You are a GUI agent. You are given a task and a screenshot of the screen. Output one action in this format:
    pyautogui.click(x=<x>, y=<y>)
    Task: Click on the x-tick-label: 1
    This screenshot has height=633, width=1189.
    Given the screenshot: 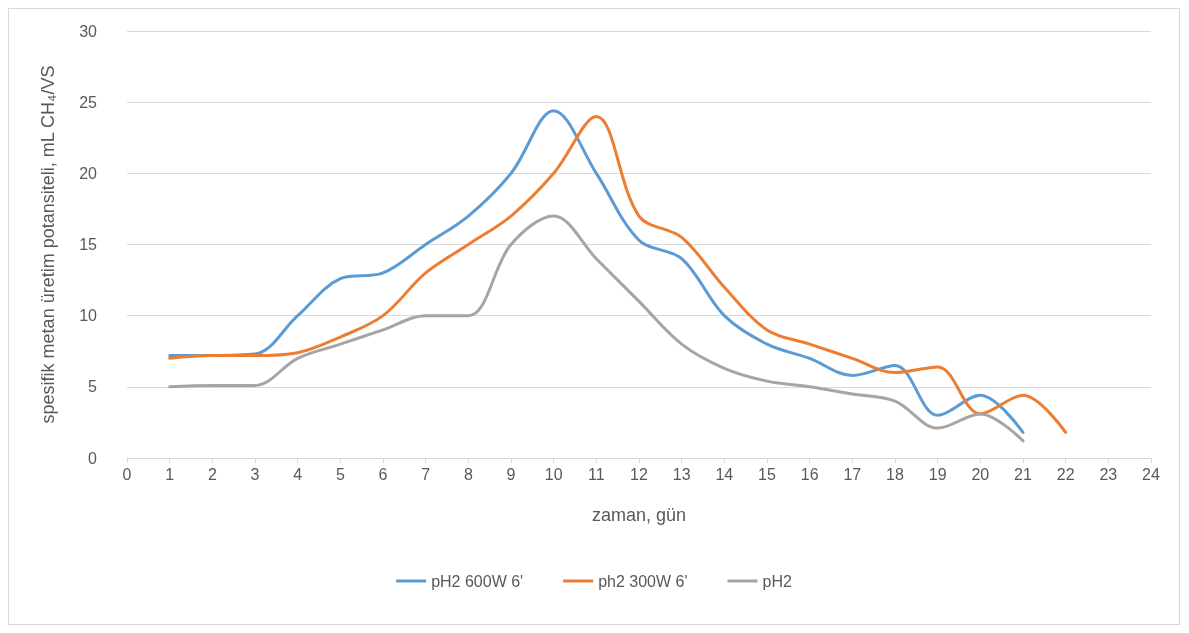 What is the action you would take?
    pyautogui.click(x=170, y=474)
    